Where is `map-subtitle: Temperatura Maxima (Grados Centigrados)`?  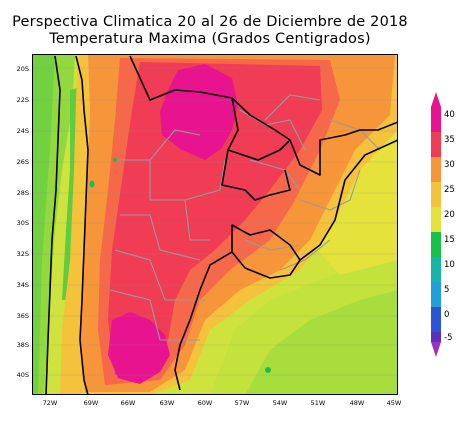 map-subtitle: Temperatura Maxima (Grados Centigrados) is located at coordinates (210, 39).